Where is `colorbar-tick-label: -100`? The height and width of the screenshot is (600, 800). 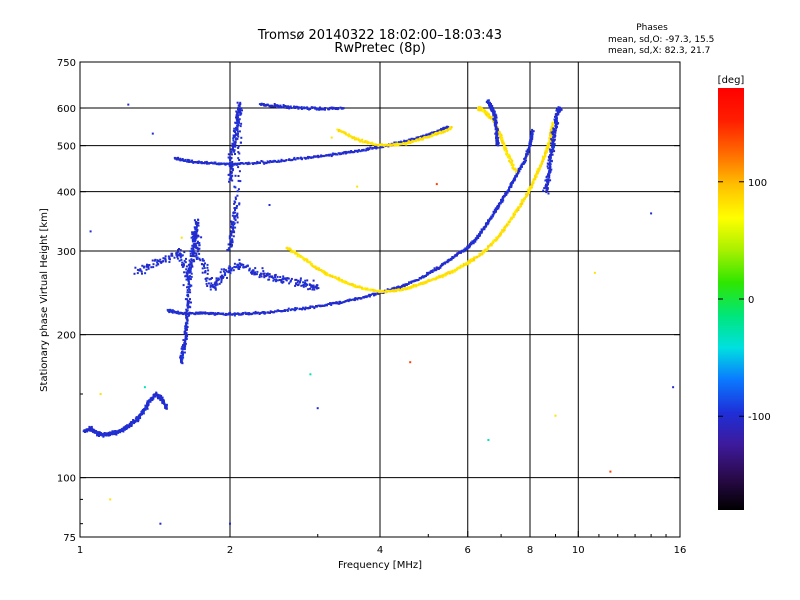 colorbar-tick-label: -100 is located at coordinates (759, 417).